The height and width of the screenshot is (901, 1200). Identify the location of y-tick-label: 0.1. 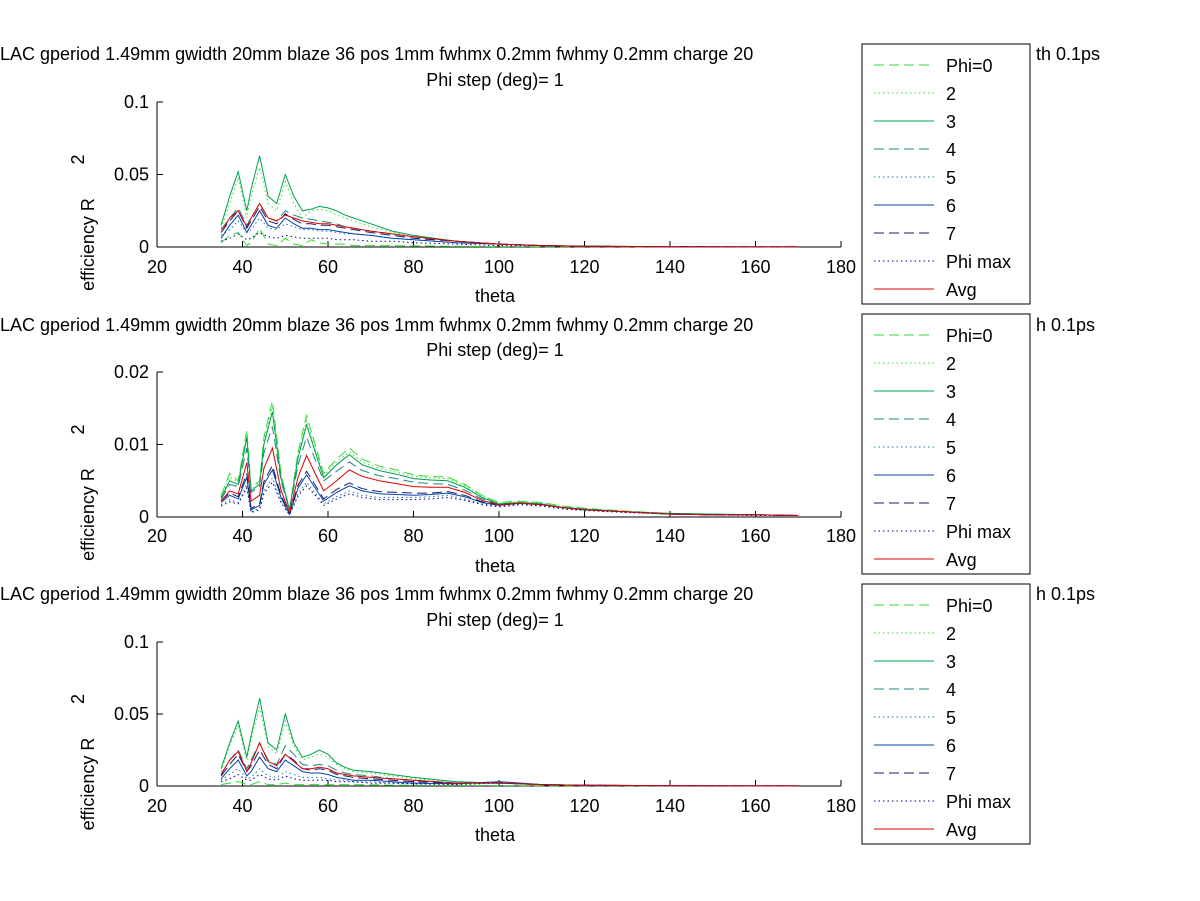
(136, 642).